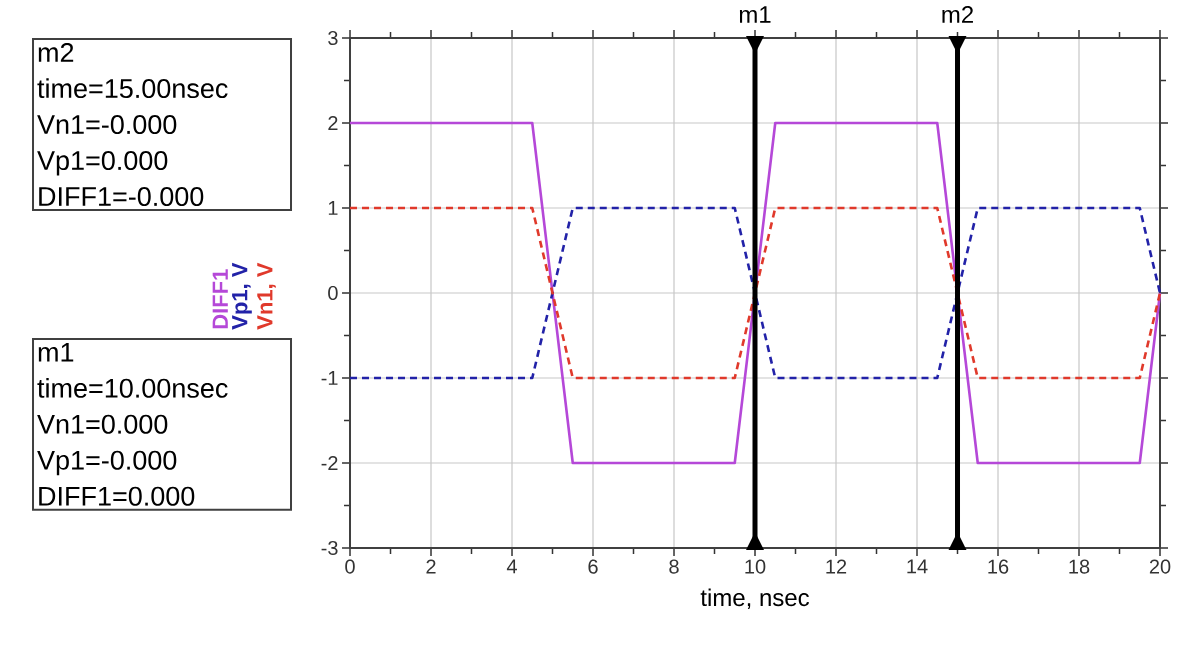 The height and width of the screenshot is (660, 1183). Describe the element at coordinates (329, 463) in the screenshot. I see `y-tick-label: -2` at that location.